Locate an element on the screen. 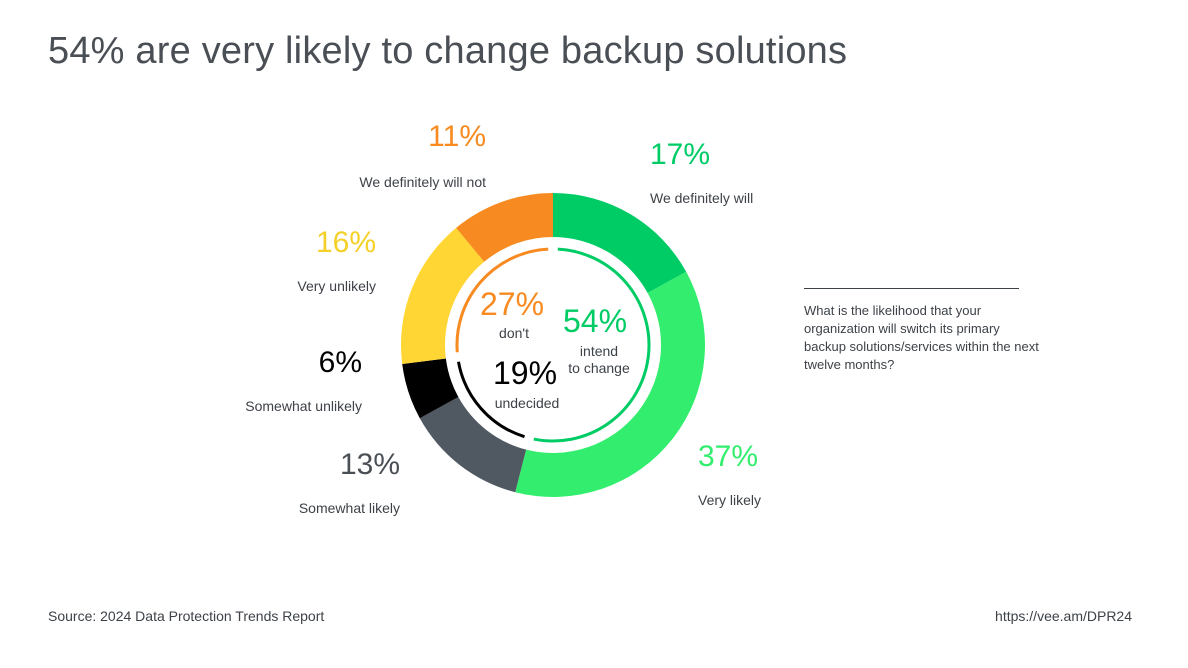 The width and height of the screenshot is (1188, 668). slice-pct-definitely-will-not: 11% is located at coordinates (457, 136).